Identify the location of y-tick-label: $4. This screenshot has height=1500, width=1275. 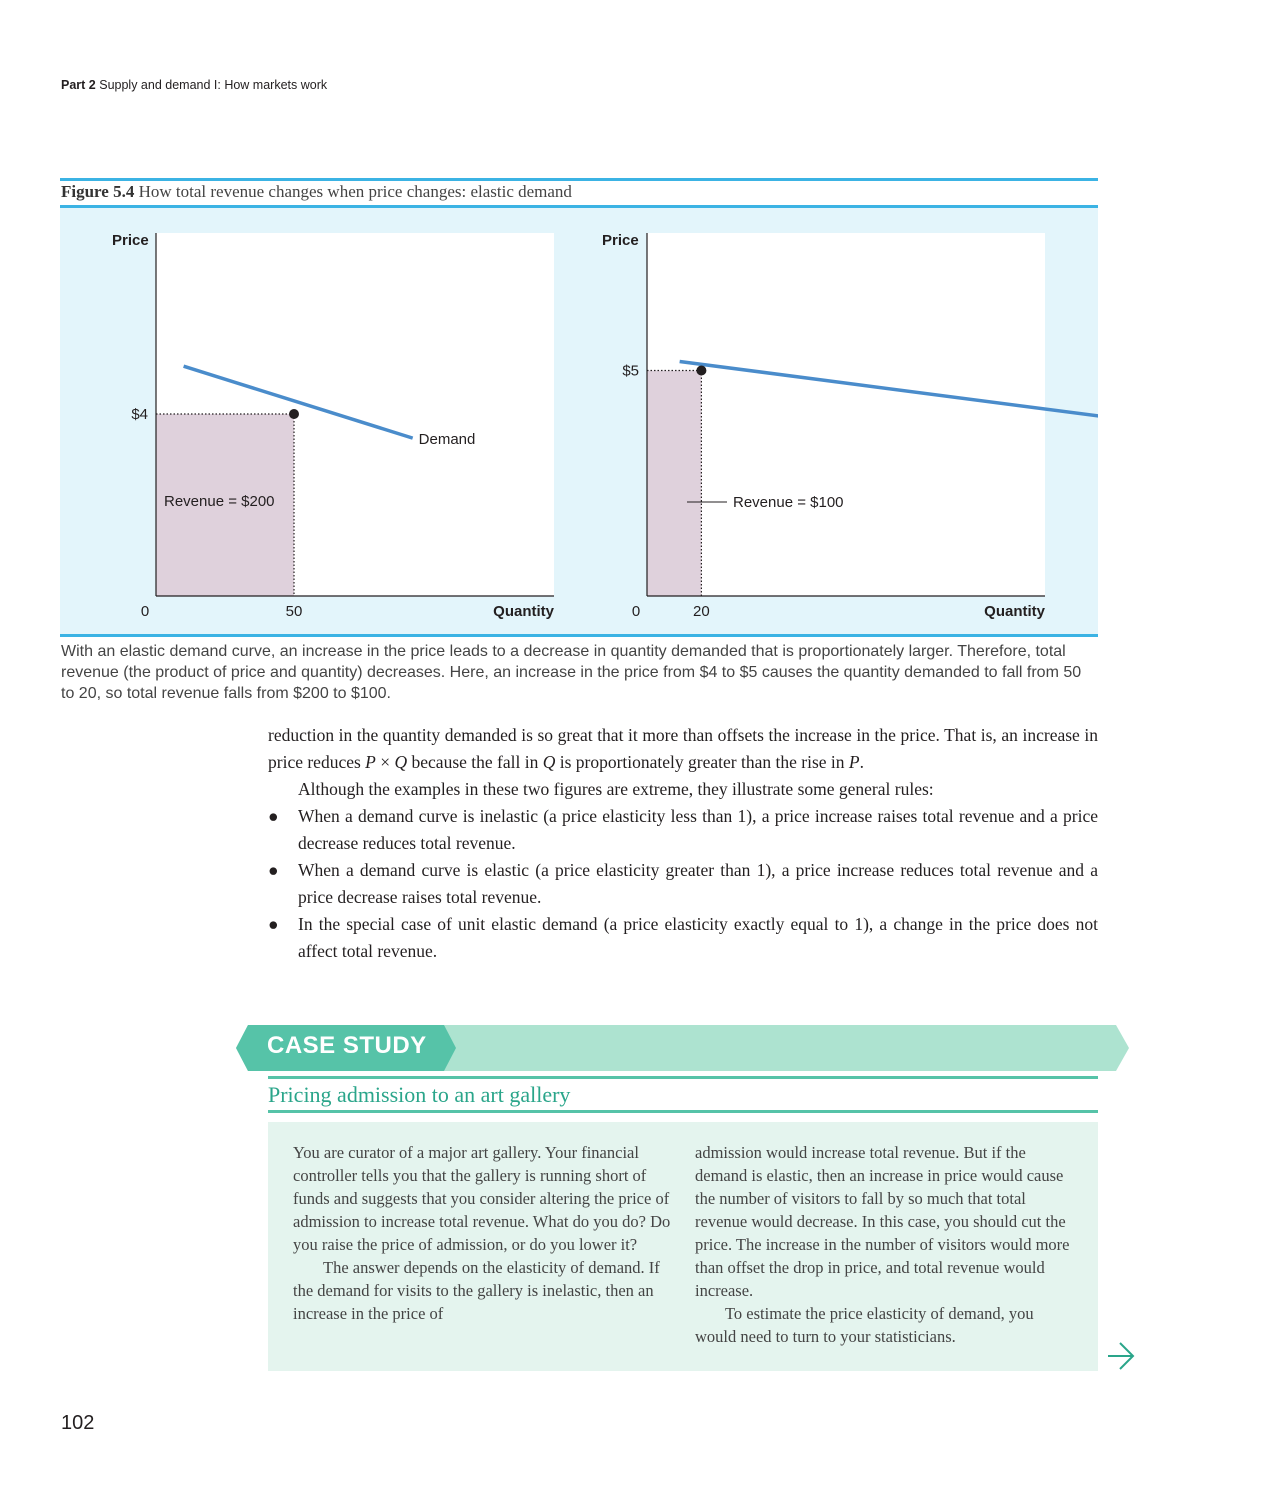
(139, 414).